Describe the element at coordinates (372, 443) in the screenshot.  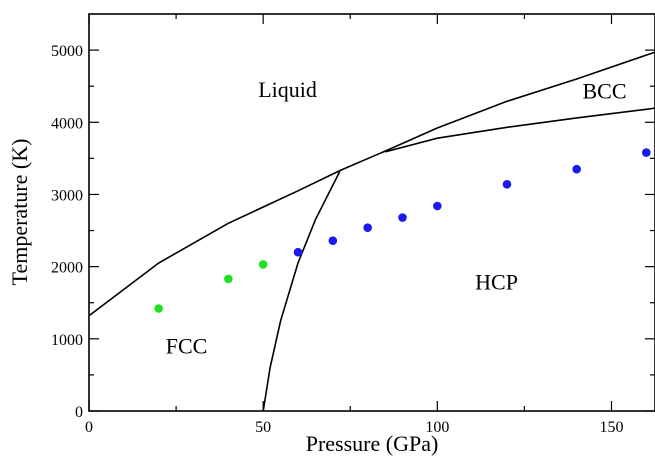
I see `x-axis-title: Pressure (GPa)` at that location.